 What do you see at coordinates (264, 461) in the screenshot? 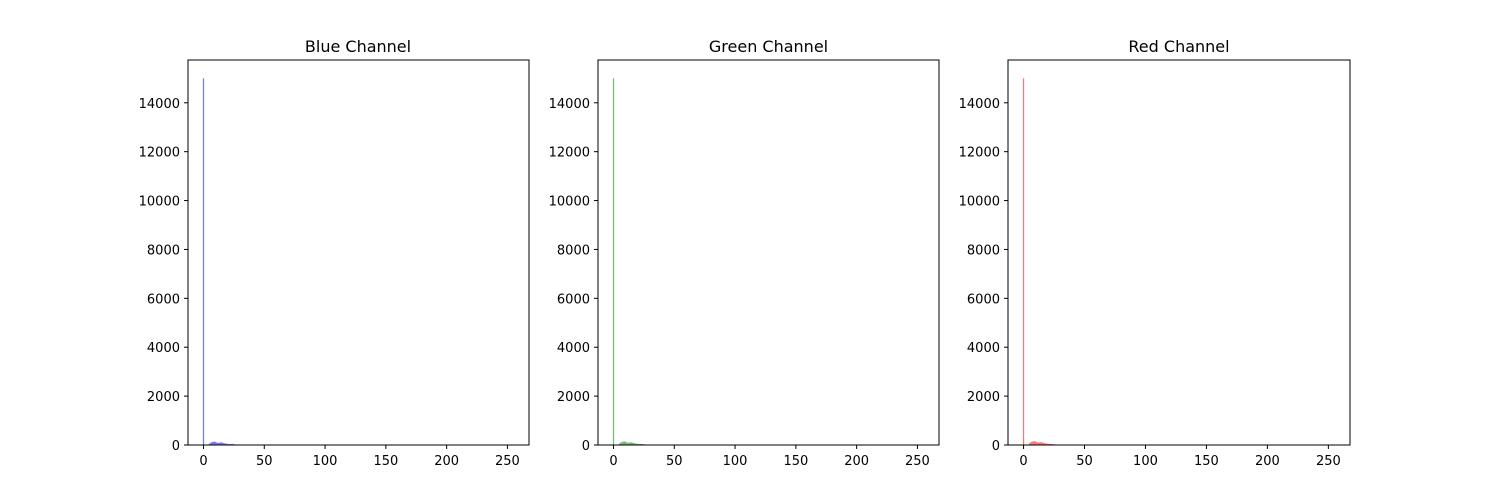
I see `blue-channel-x-tick-label: 50` at bounding box center [264, 461].